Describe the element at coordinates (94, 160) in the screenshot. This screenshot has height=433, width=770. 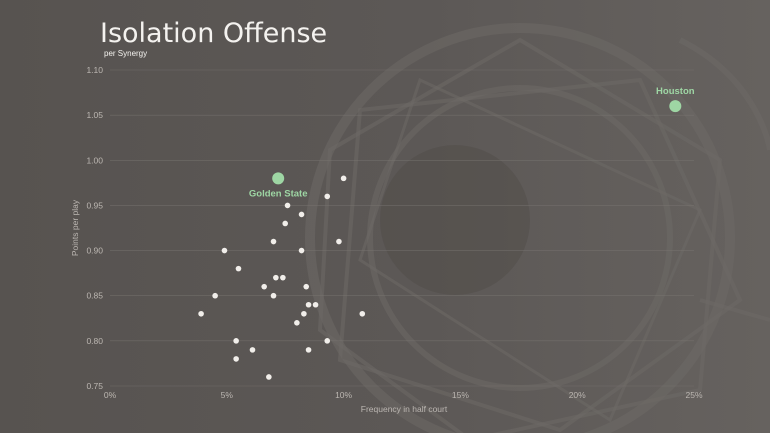
I see `y-tick-label: 1.00` at that location.